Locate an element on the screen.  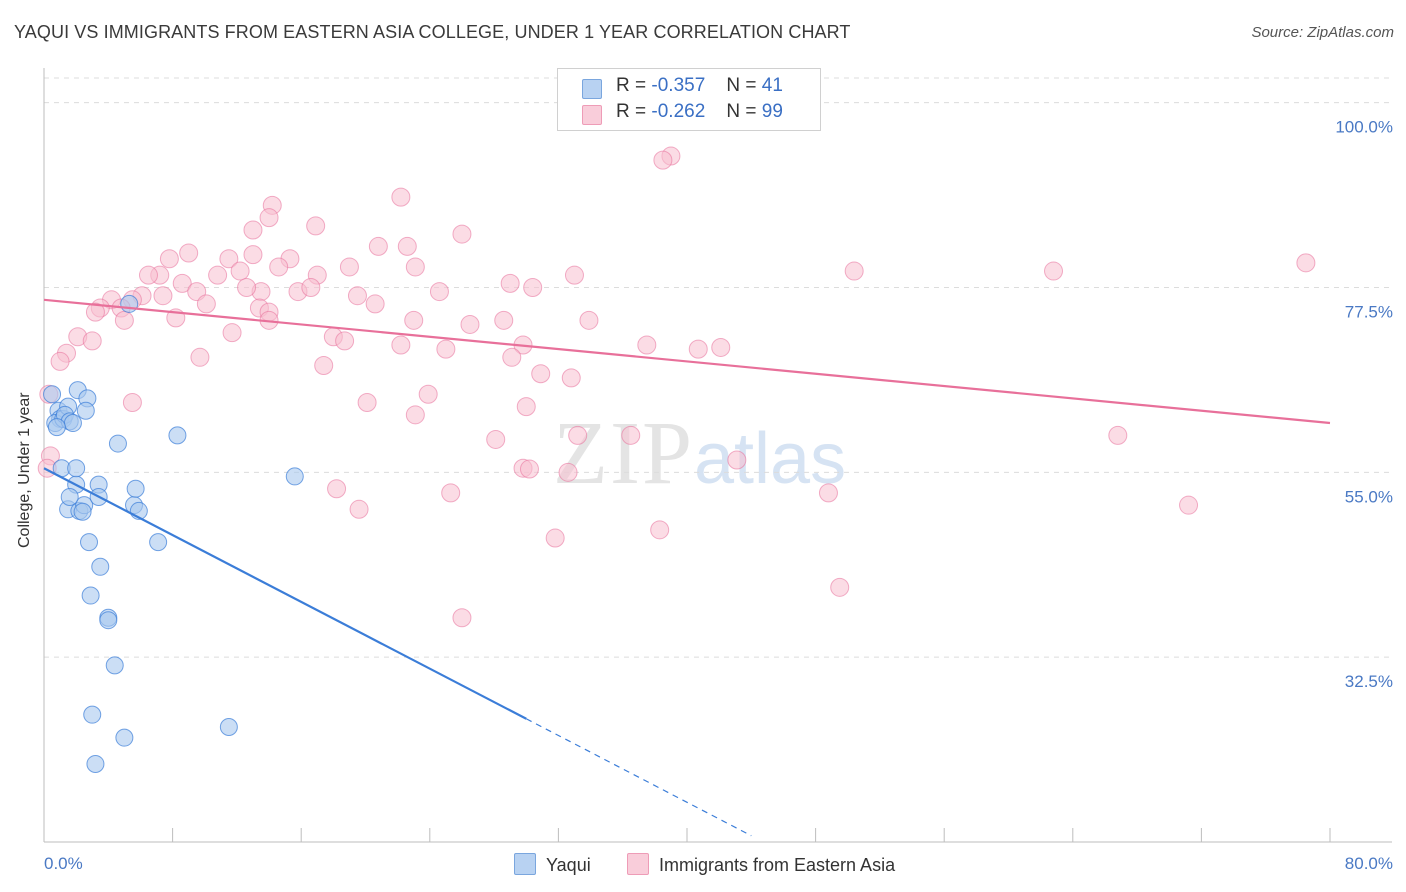
watermark-zip: ZIP is located at coordinates (623, 453).